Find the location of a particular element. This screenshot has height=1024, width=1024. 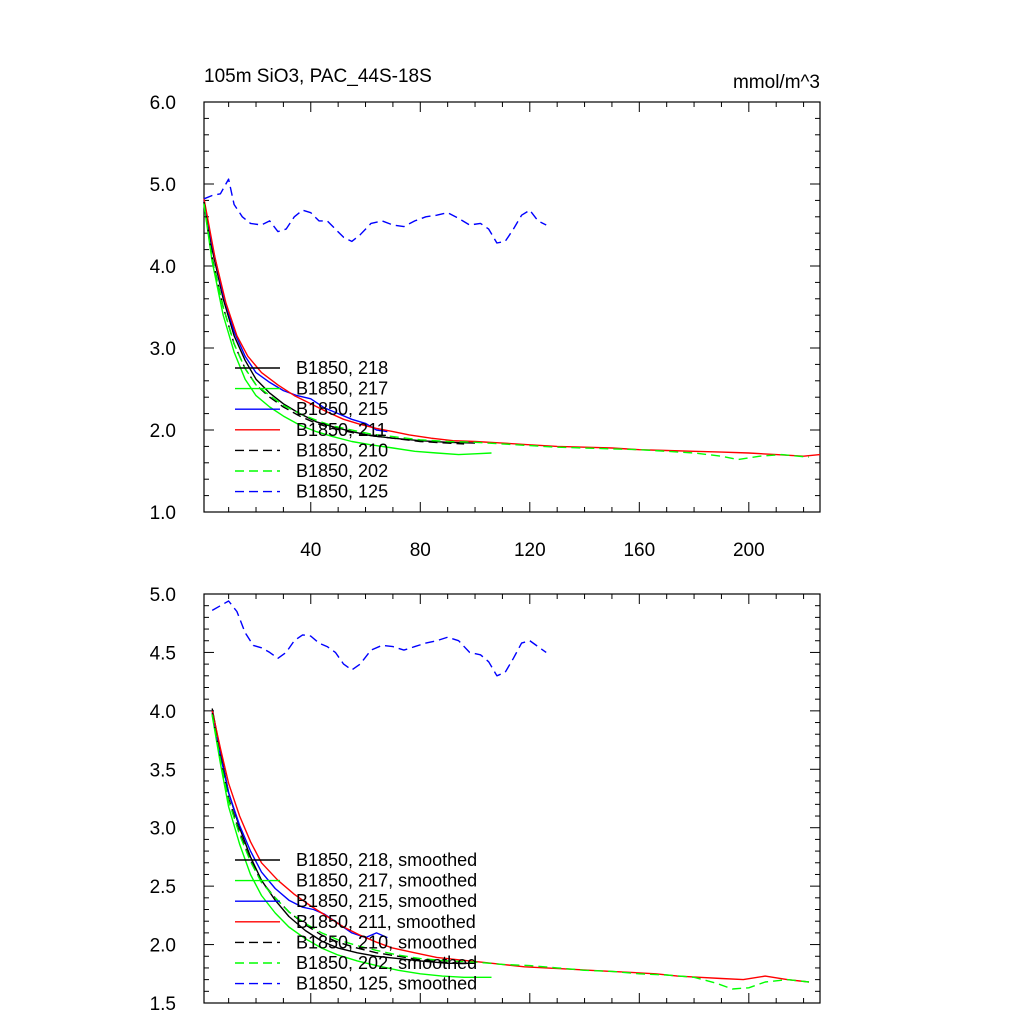

legend-label: B1850, 218 is located at coordinates (342, 368).